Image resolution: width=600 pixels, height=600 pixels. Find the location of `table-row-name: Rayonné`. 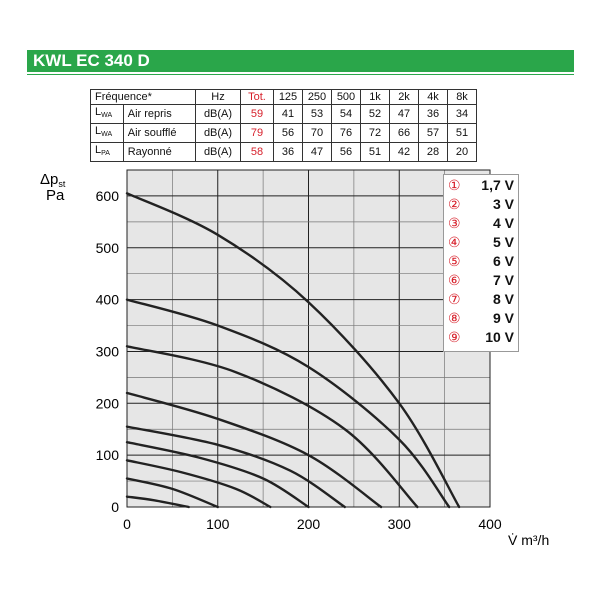

table-row-name: Rayonné is located at coordinates (159, 152).